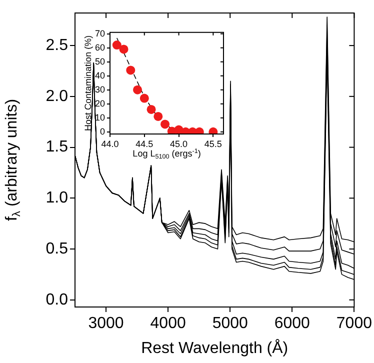  I want to click on y-tick-label: 30, so click(99, 89).